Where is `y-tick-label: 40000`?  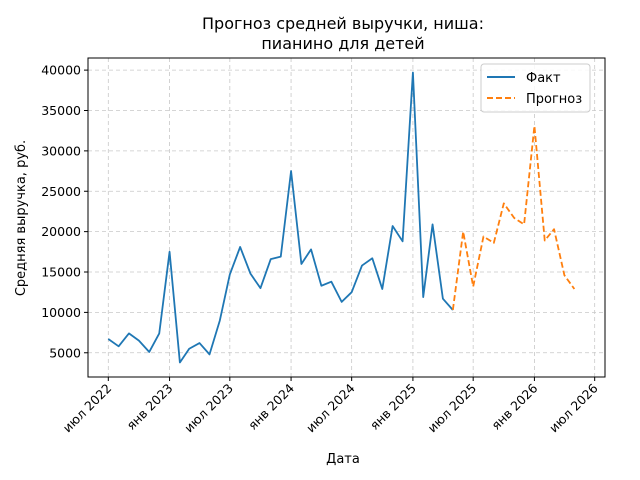
y-tick-label: 40000 is located at coordinates (61, 70).